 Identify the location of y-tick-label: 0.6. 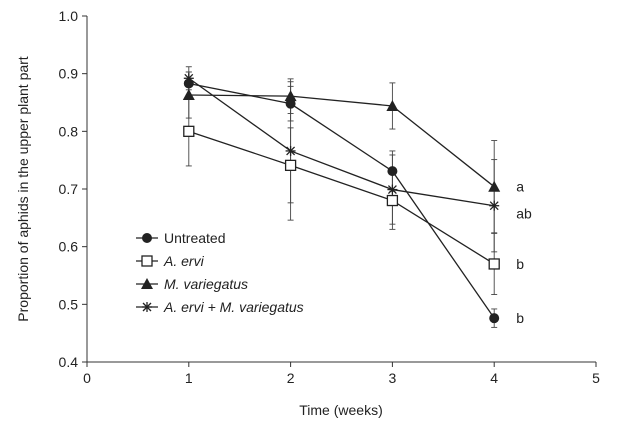
(69, 247).